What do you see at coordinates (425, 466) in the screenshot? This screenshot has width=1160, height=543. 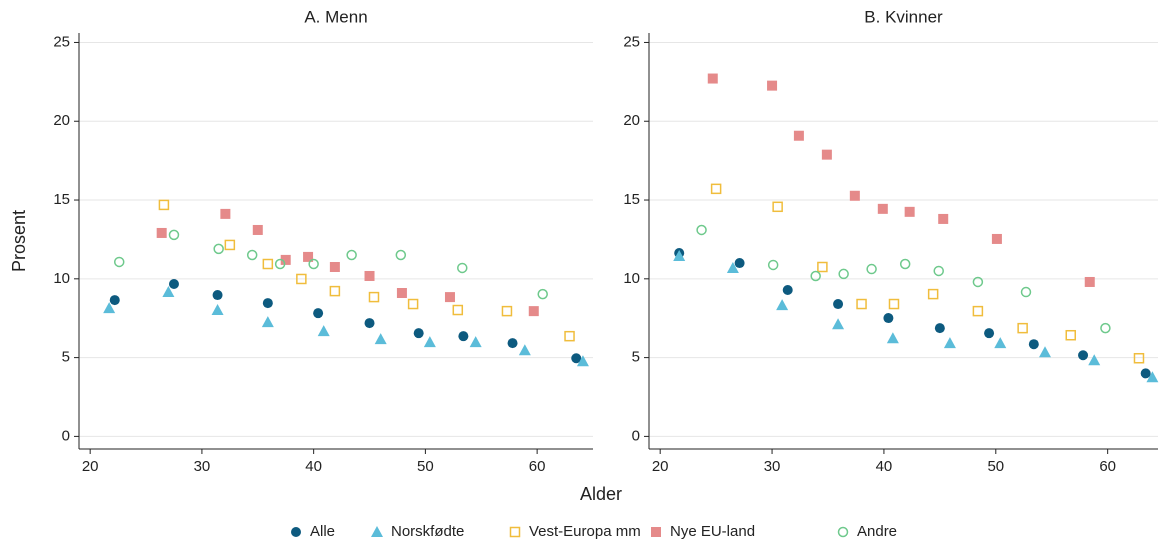 I see `x-tick-label: 50` at bounding box center [425, 466].